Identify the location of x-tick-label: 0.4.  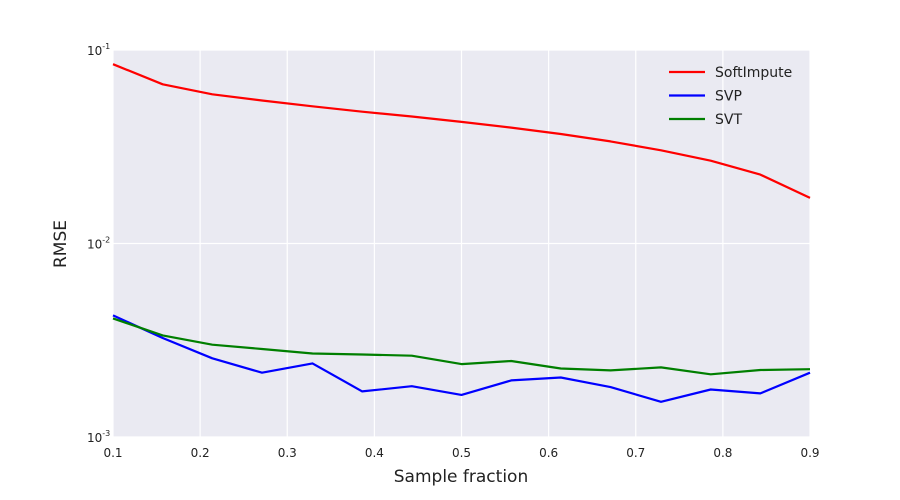
(374, 453).